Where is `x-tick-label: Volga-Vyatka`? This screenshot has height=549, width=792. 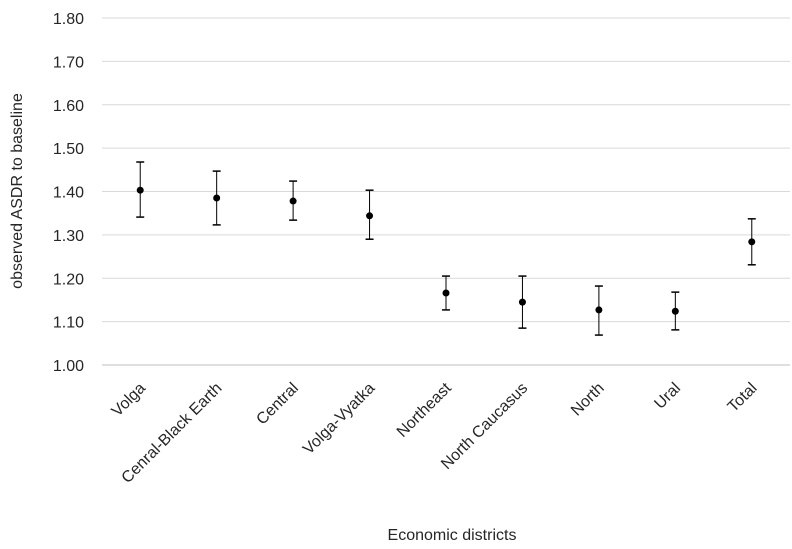 x-tick-label: Volga-Vyatka is located at coordinates (339, 419).